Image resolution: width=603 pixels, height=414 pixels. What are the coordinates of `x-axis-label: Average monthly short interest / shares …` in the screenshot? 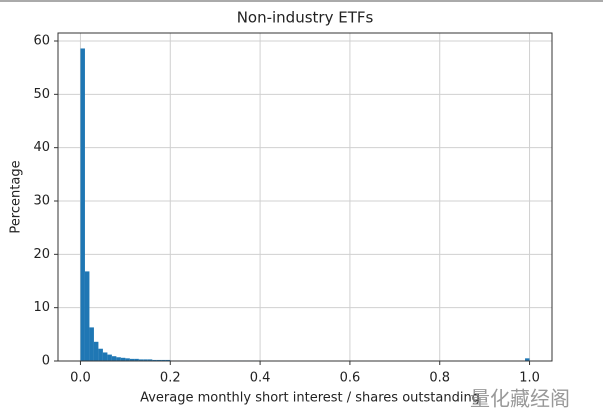 It's located at (310, 398).